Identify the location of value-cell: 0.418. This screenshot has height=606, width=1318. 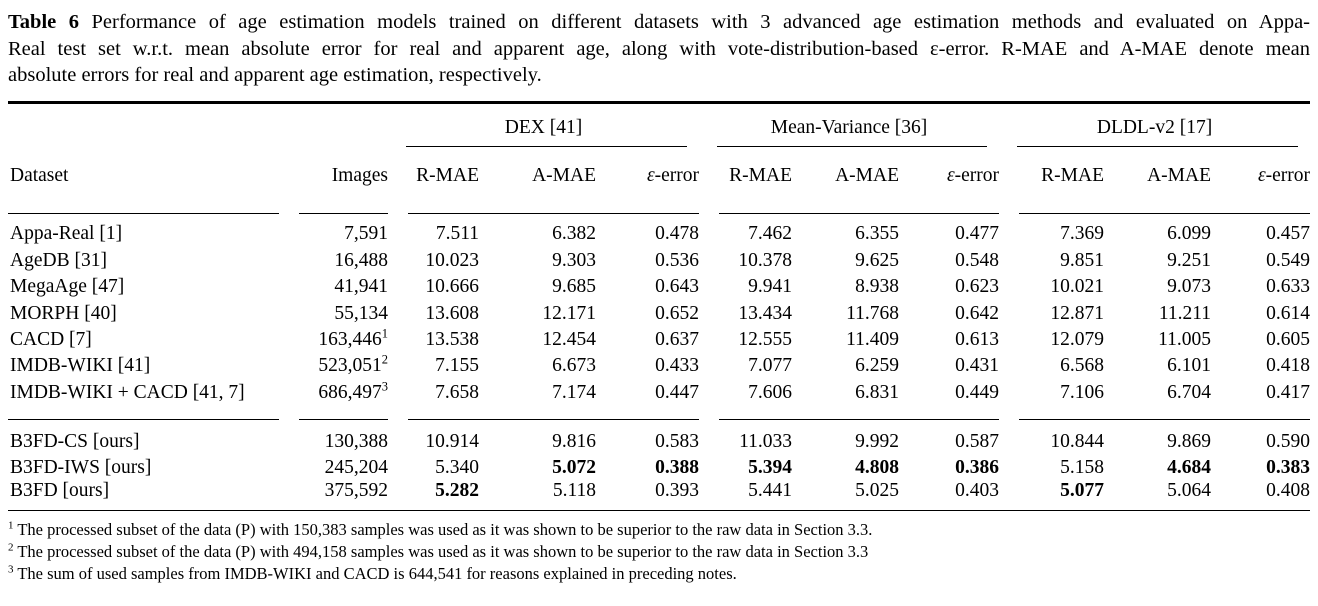
(1288, 366).